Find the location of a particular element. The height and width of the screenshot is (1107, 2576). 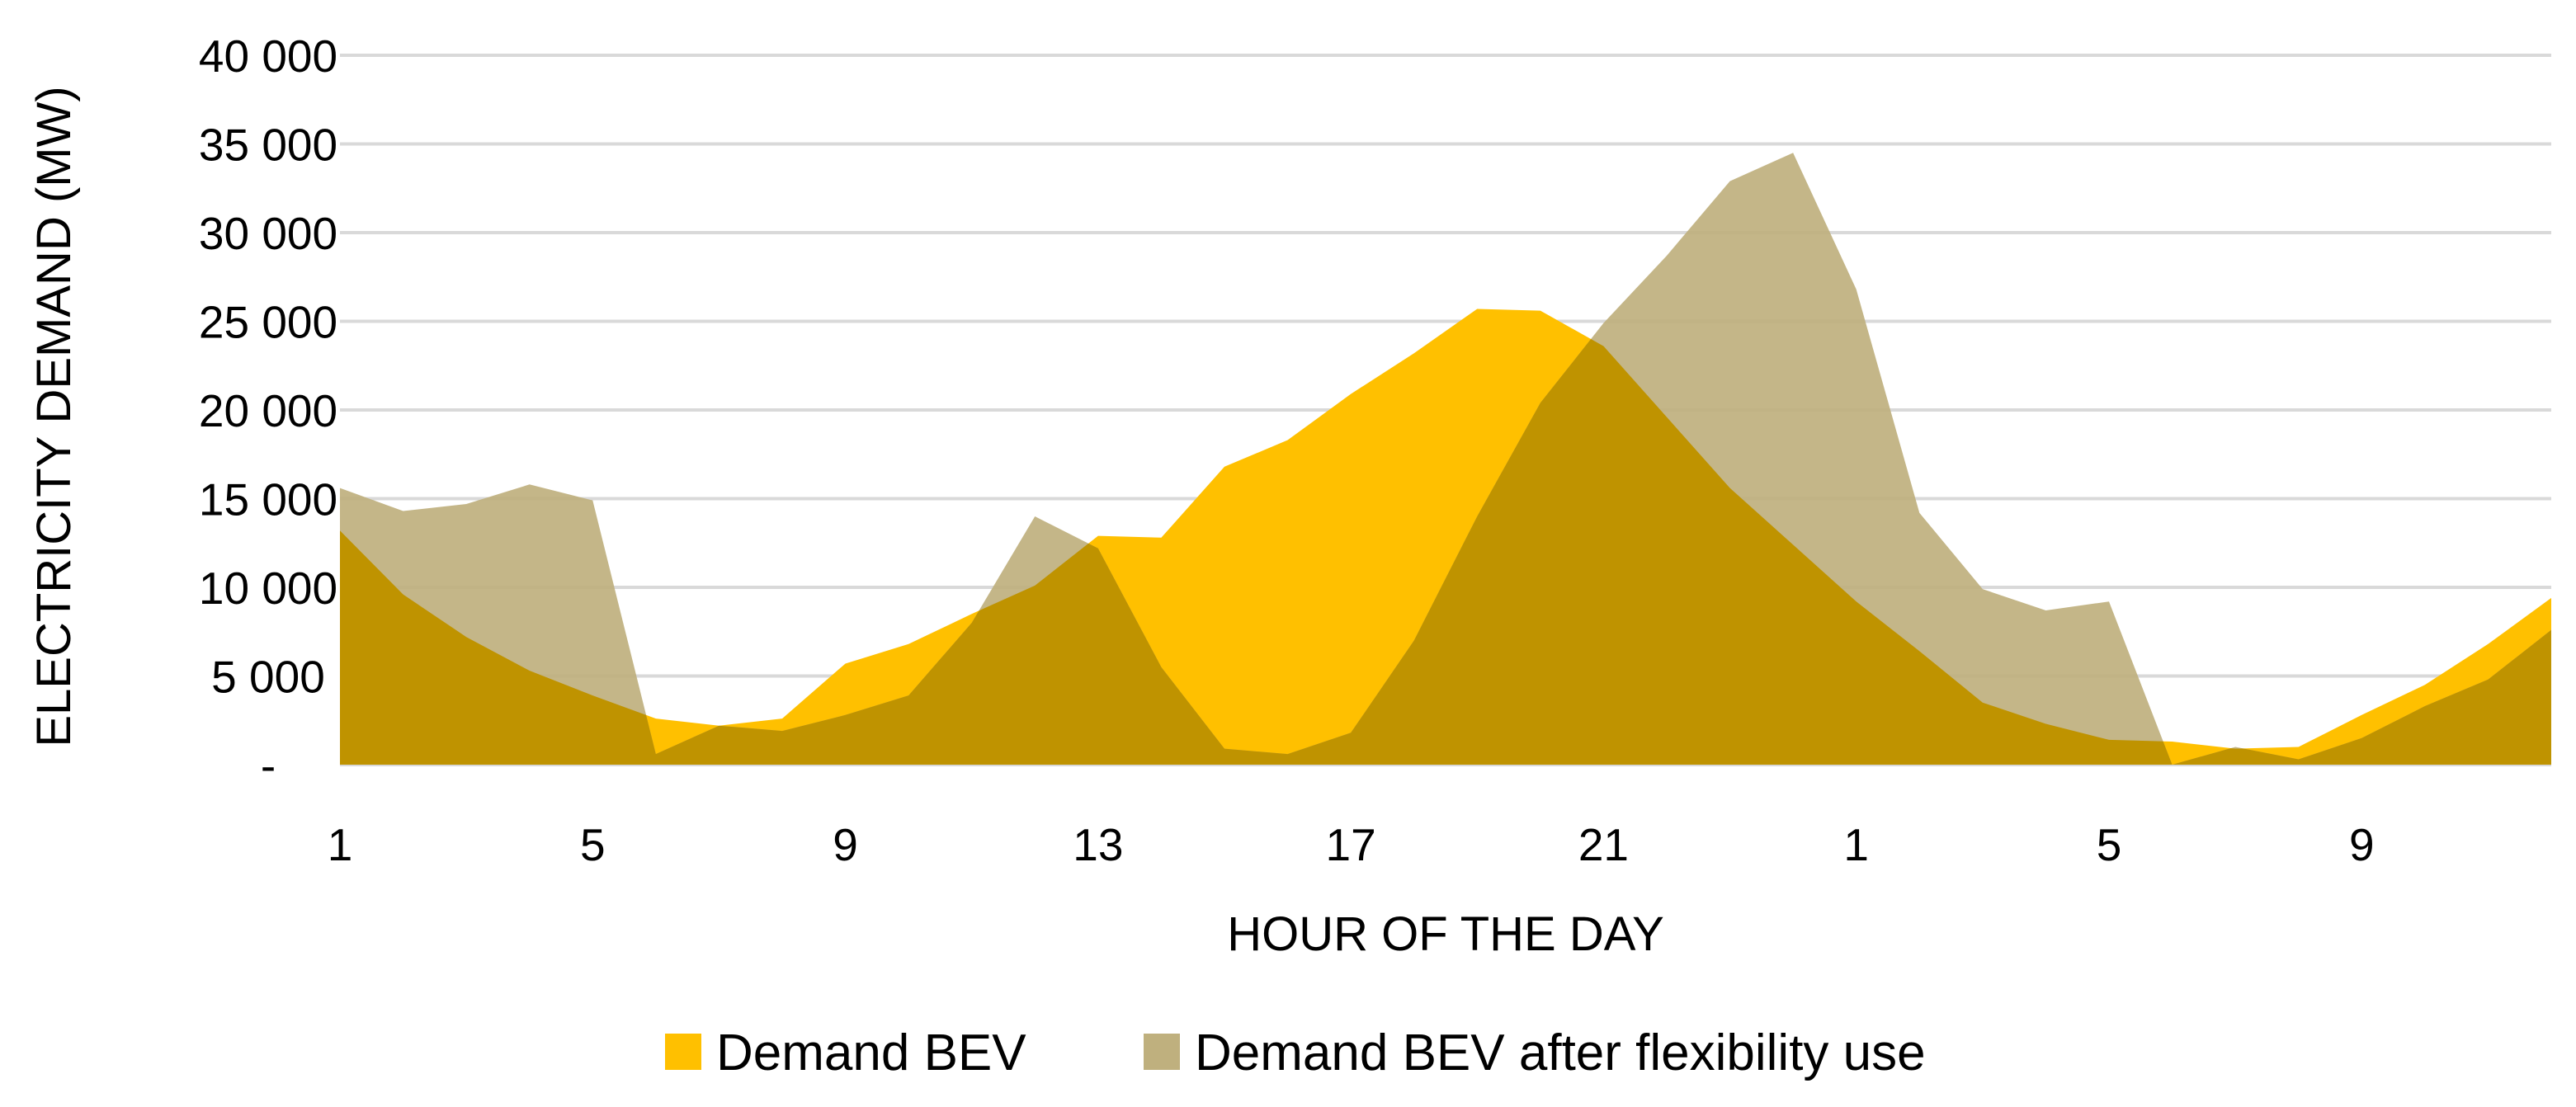

y-tick-label: - is located at coordinates (268, 765).